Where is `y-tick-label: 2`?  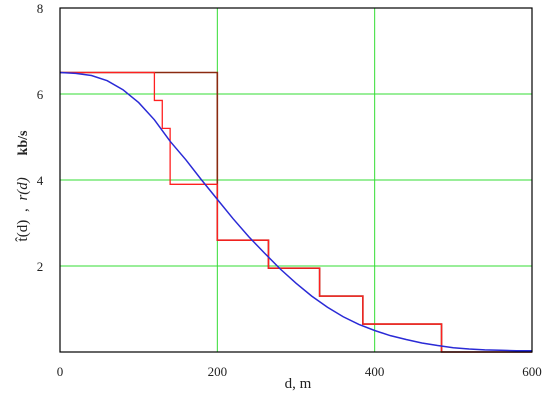
y-tick-label: 2 is located at coordinates (40, 266).